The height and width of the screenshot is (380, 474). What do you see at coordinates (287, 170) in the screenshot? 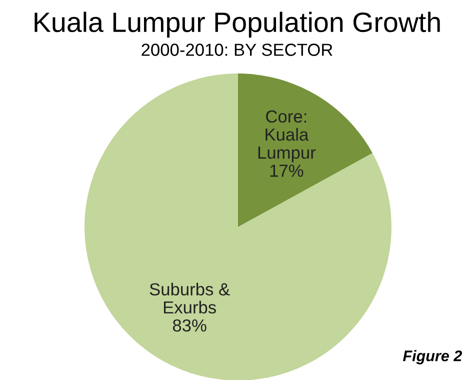
I see `data-label: 17%` at bounding box center [287, 170].